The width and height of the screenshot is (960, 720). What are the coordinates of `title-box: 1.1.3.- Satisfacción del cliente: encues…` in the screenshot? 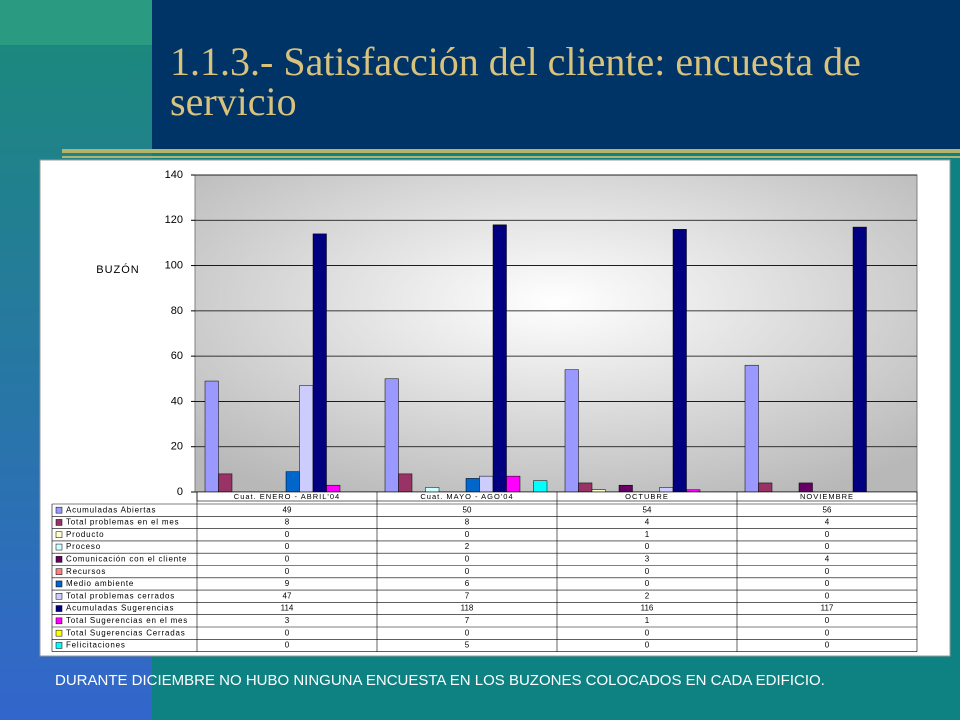 It's located at (515, 83).